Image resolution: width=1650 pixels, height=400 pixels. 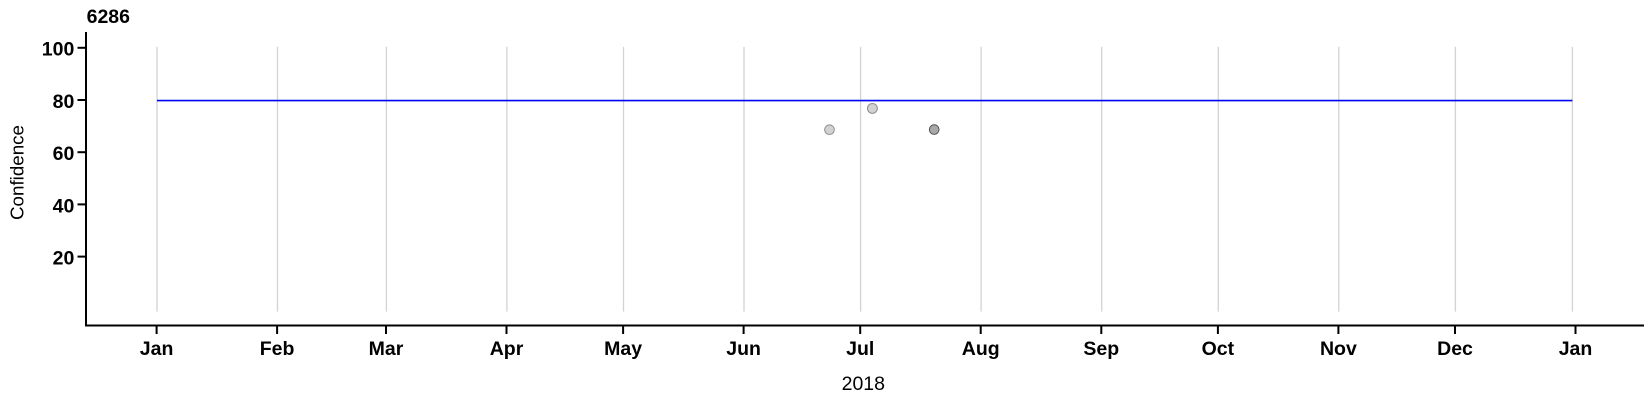 What do you see at coordinates (64, 154) in the screenshot?
I see `svg-text: 60` at bounding box center [64, 154].